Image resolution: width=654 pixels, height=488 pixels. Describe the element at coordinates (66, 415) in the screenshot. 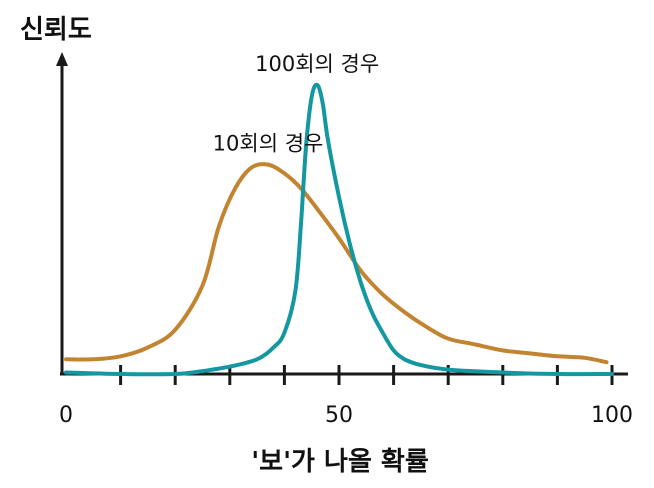

I see `x-tick-label: 0` at that location.